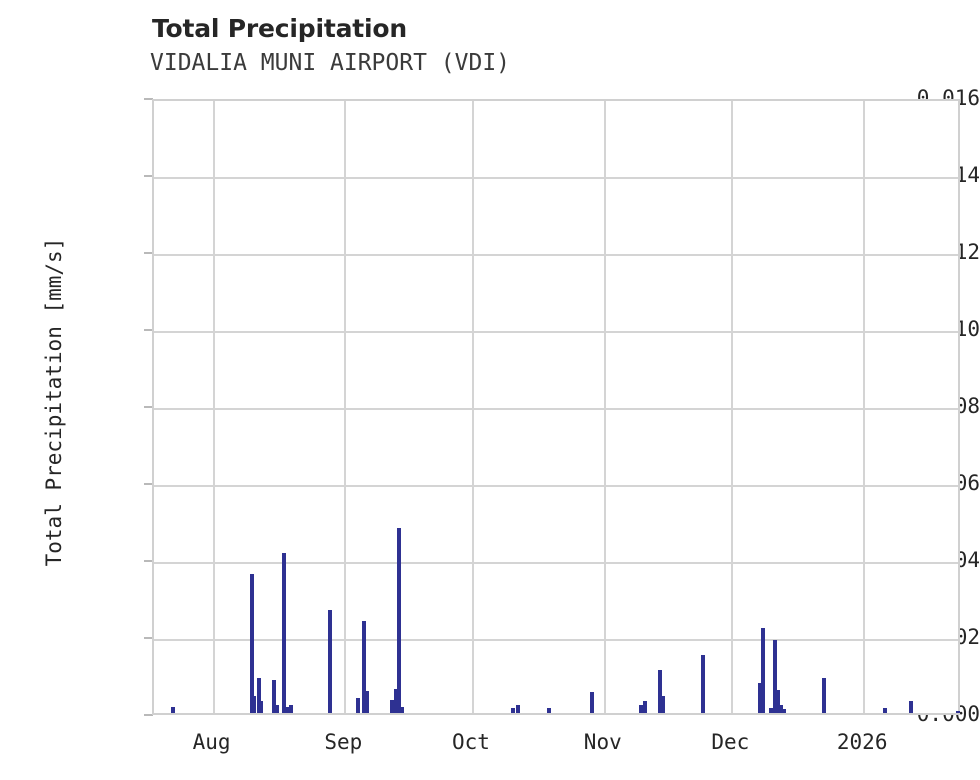 Image resolution: width=980 pixels, height=780 pixels. Describe the element at coordinates (211, 742) in the screenshot. I see `x-tick-label: Aug` at that location.